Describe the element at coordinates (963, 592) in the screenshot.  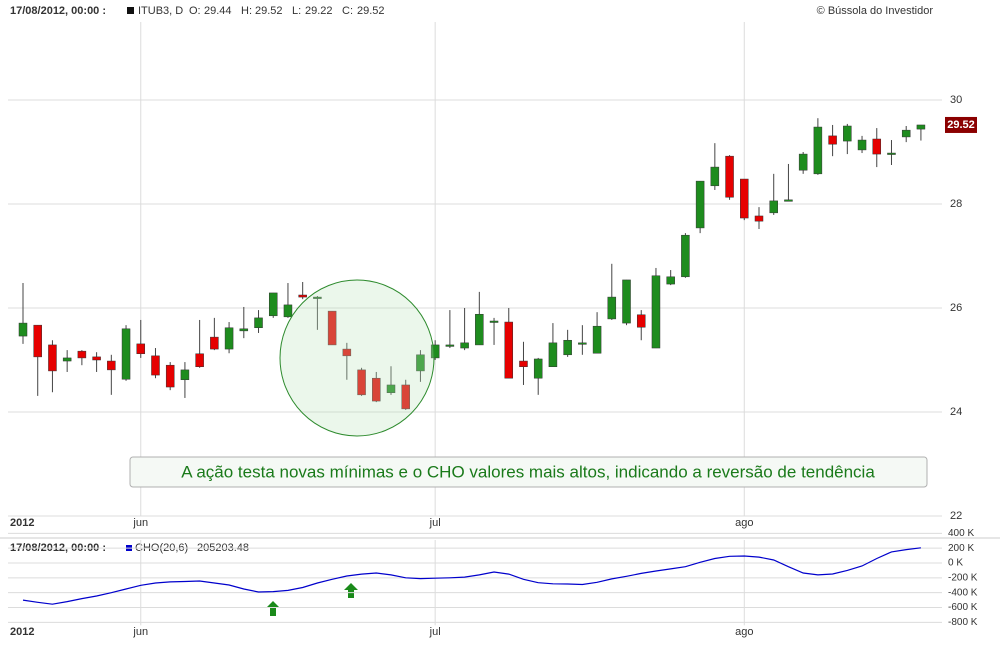
I see `y-tick-label: -400 K` at that location.